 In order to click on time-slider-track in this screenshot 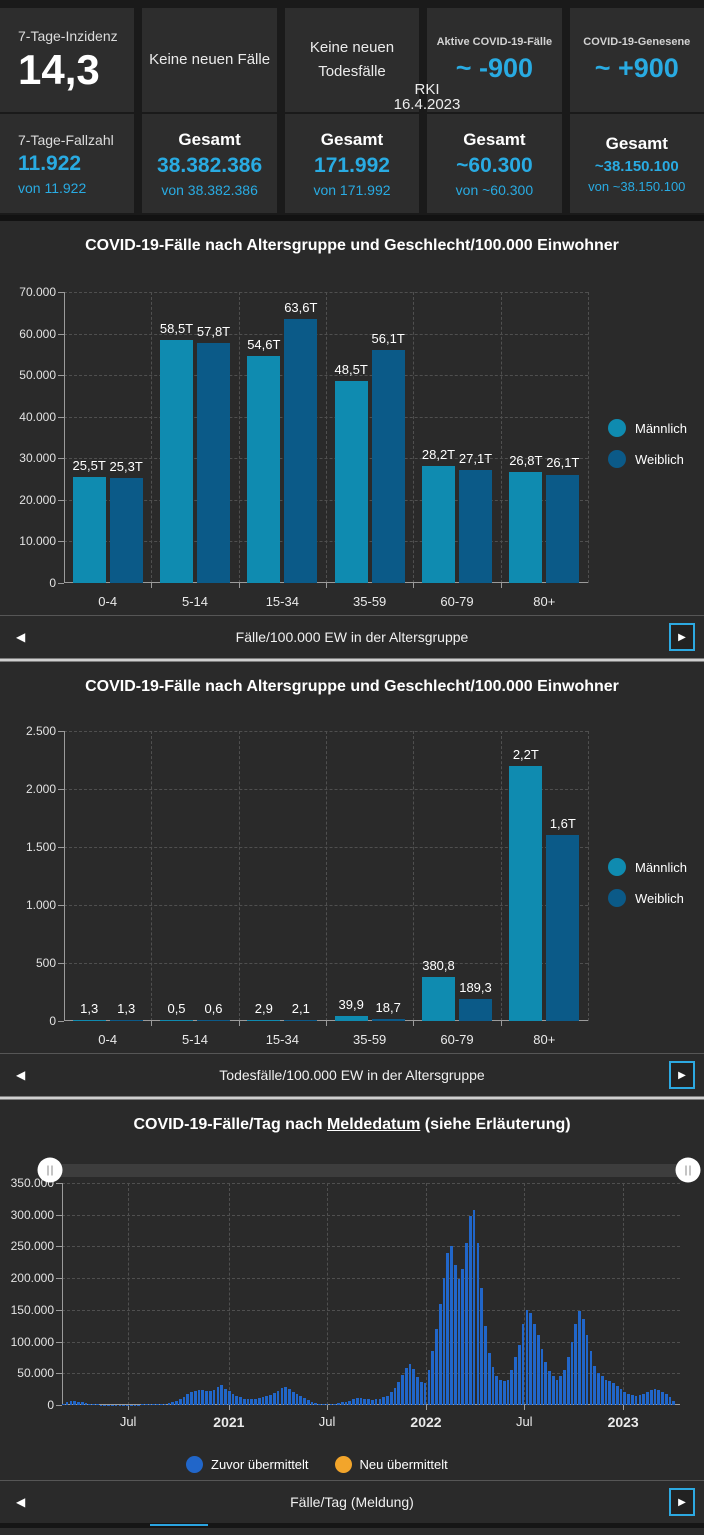, I will do `click(370, 1170)`.